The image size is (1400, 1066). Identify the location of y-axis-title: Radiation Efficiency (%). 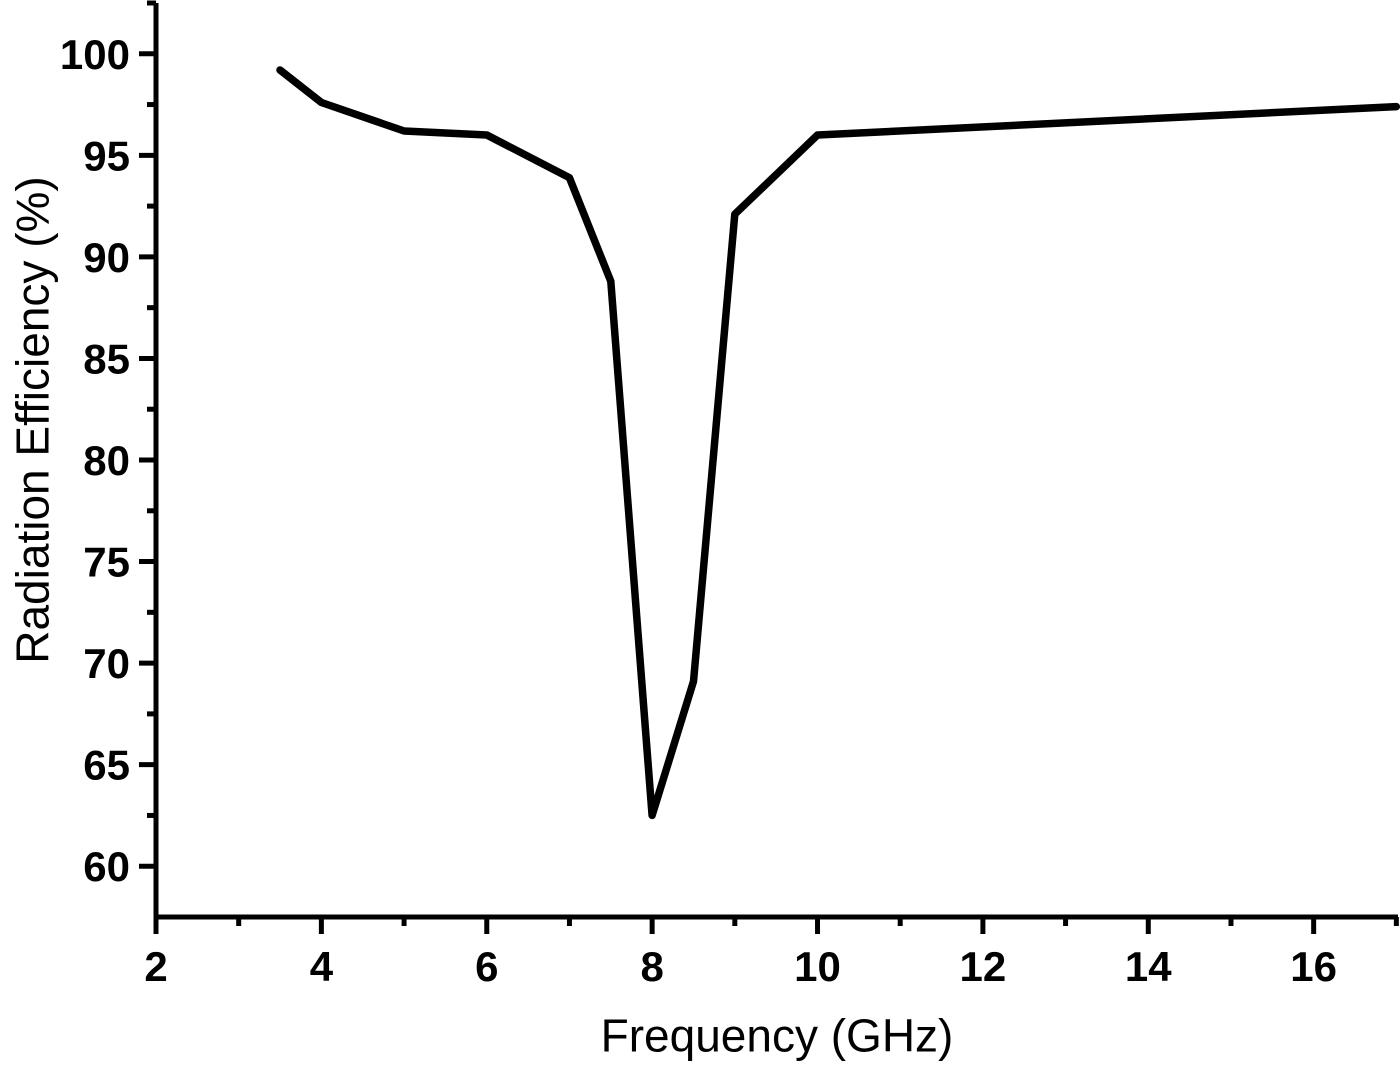
(32, 420).